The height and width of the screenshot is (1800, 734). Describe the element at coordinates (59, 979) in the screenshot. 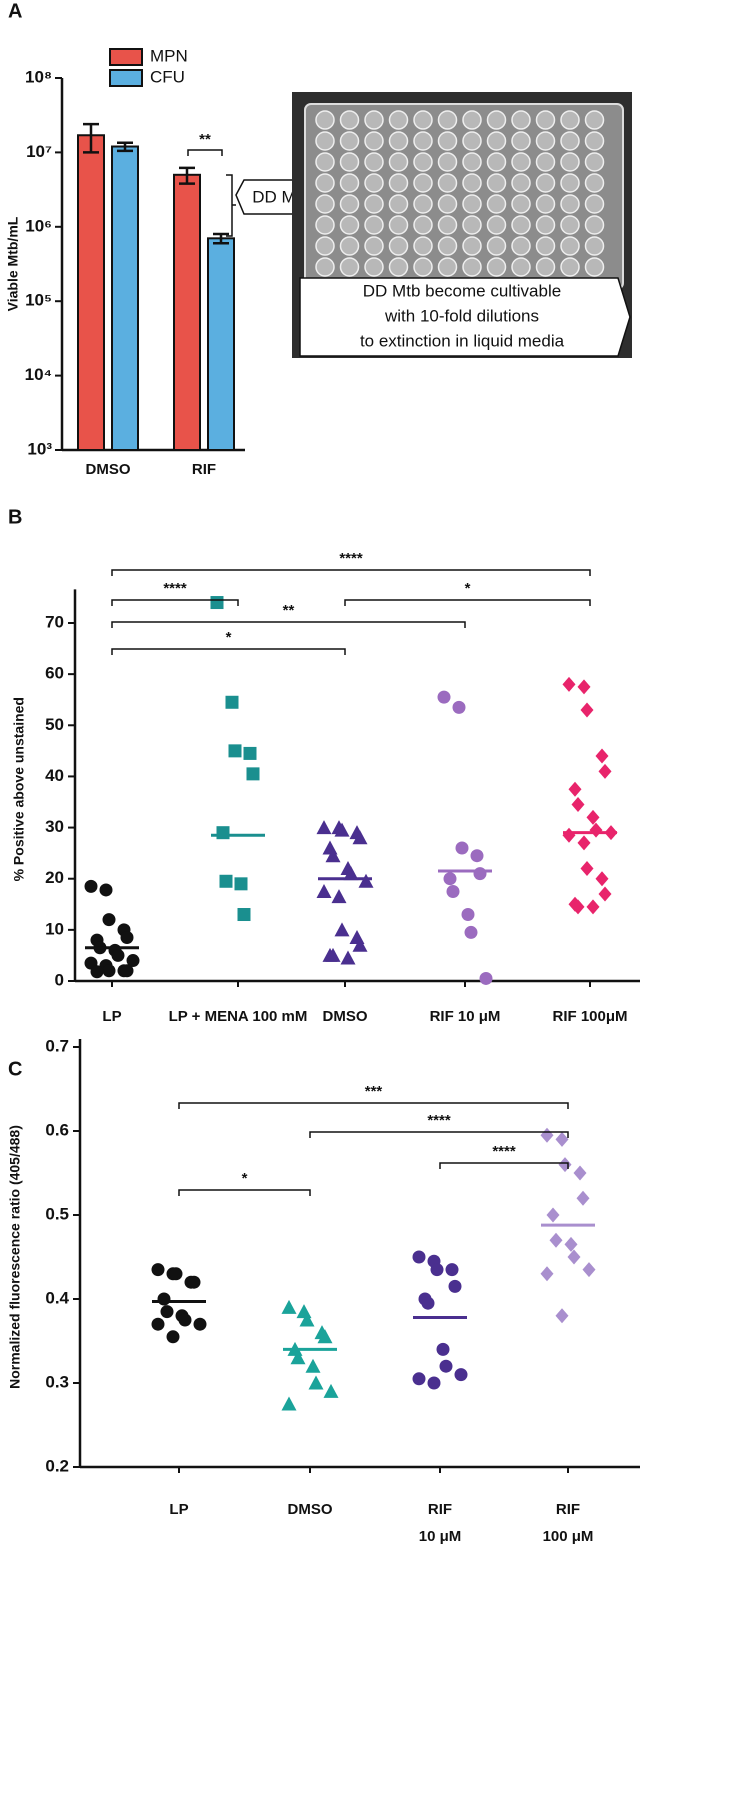

I see `y-tick-label: 0` at that location.